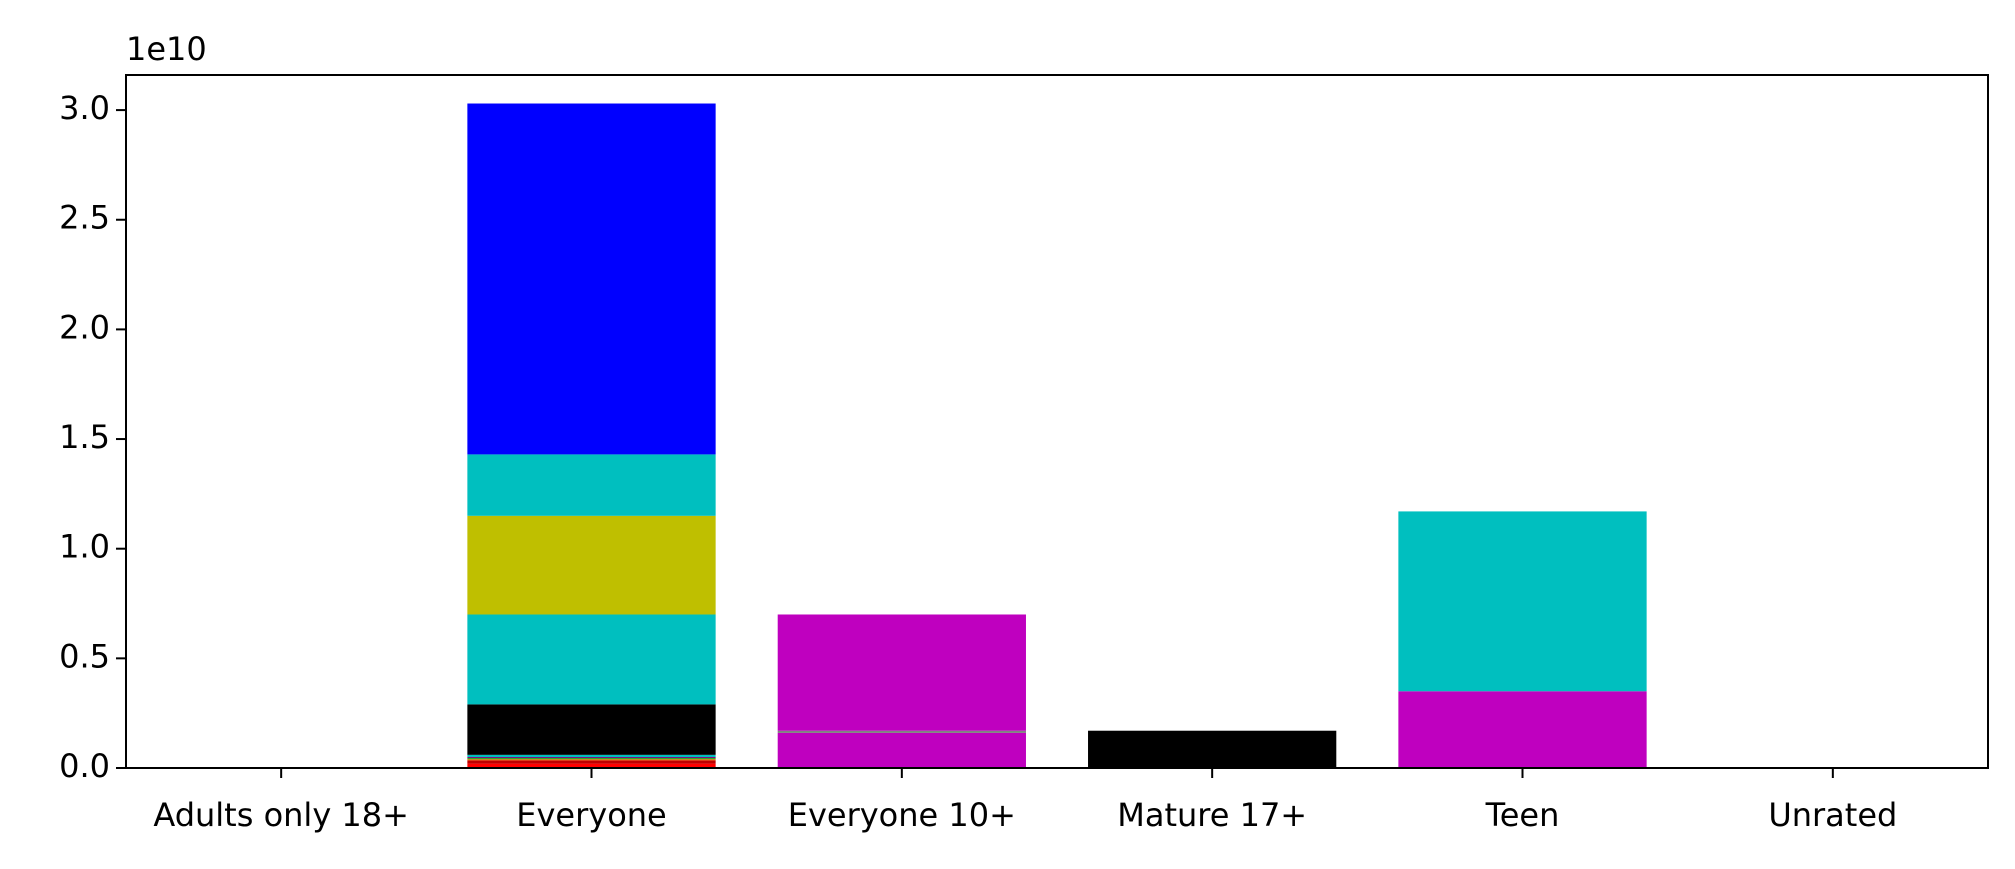  I want to click on y-tick-label-3: 1.5, so click(84, 437).